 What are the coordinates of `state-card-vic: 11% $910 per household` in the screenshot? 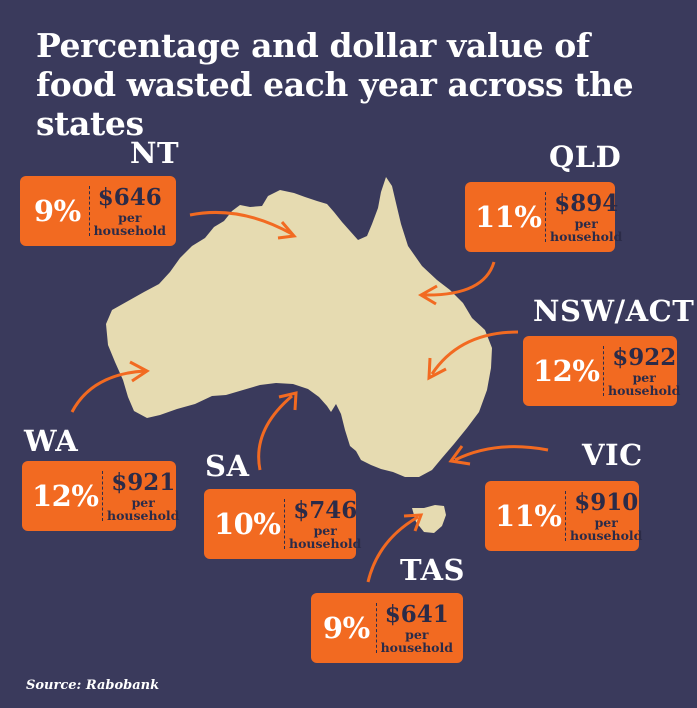 It's located at (564, 516).